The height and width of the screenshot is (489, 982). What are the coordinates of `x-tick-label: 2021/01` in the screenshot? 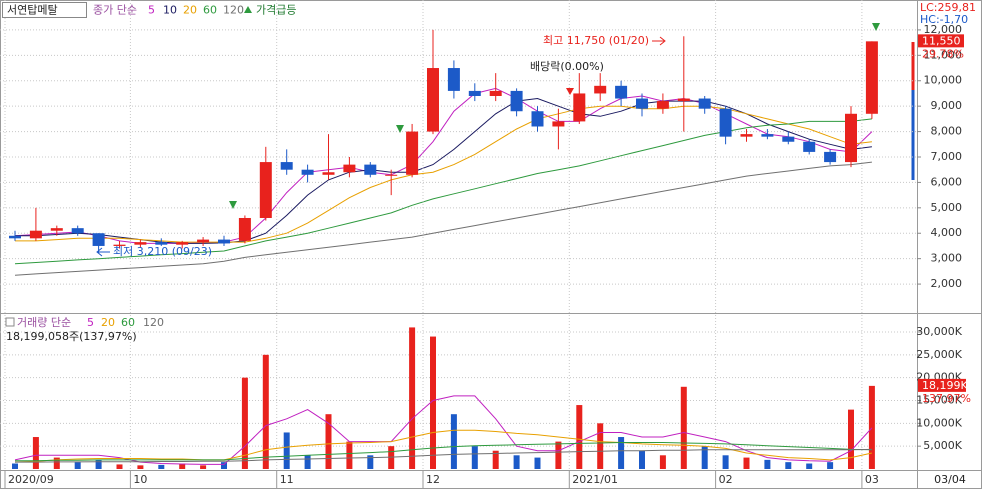 It's located at (595, 479).